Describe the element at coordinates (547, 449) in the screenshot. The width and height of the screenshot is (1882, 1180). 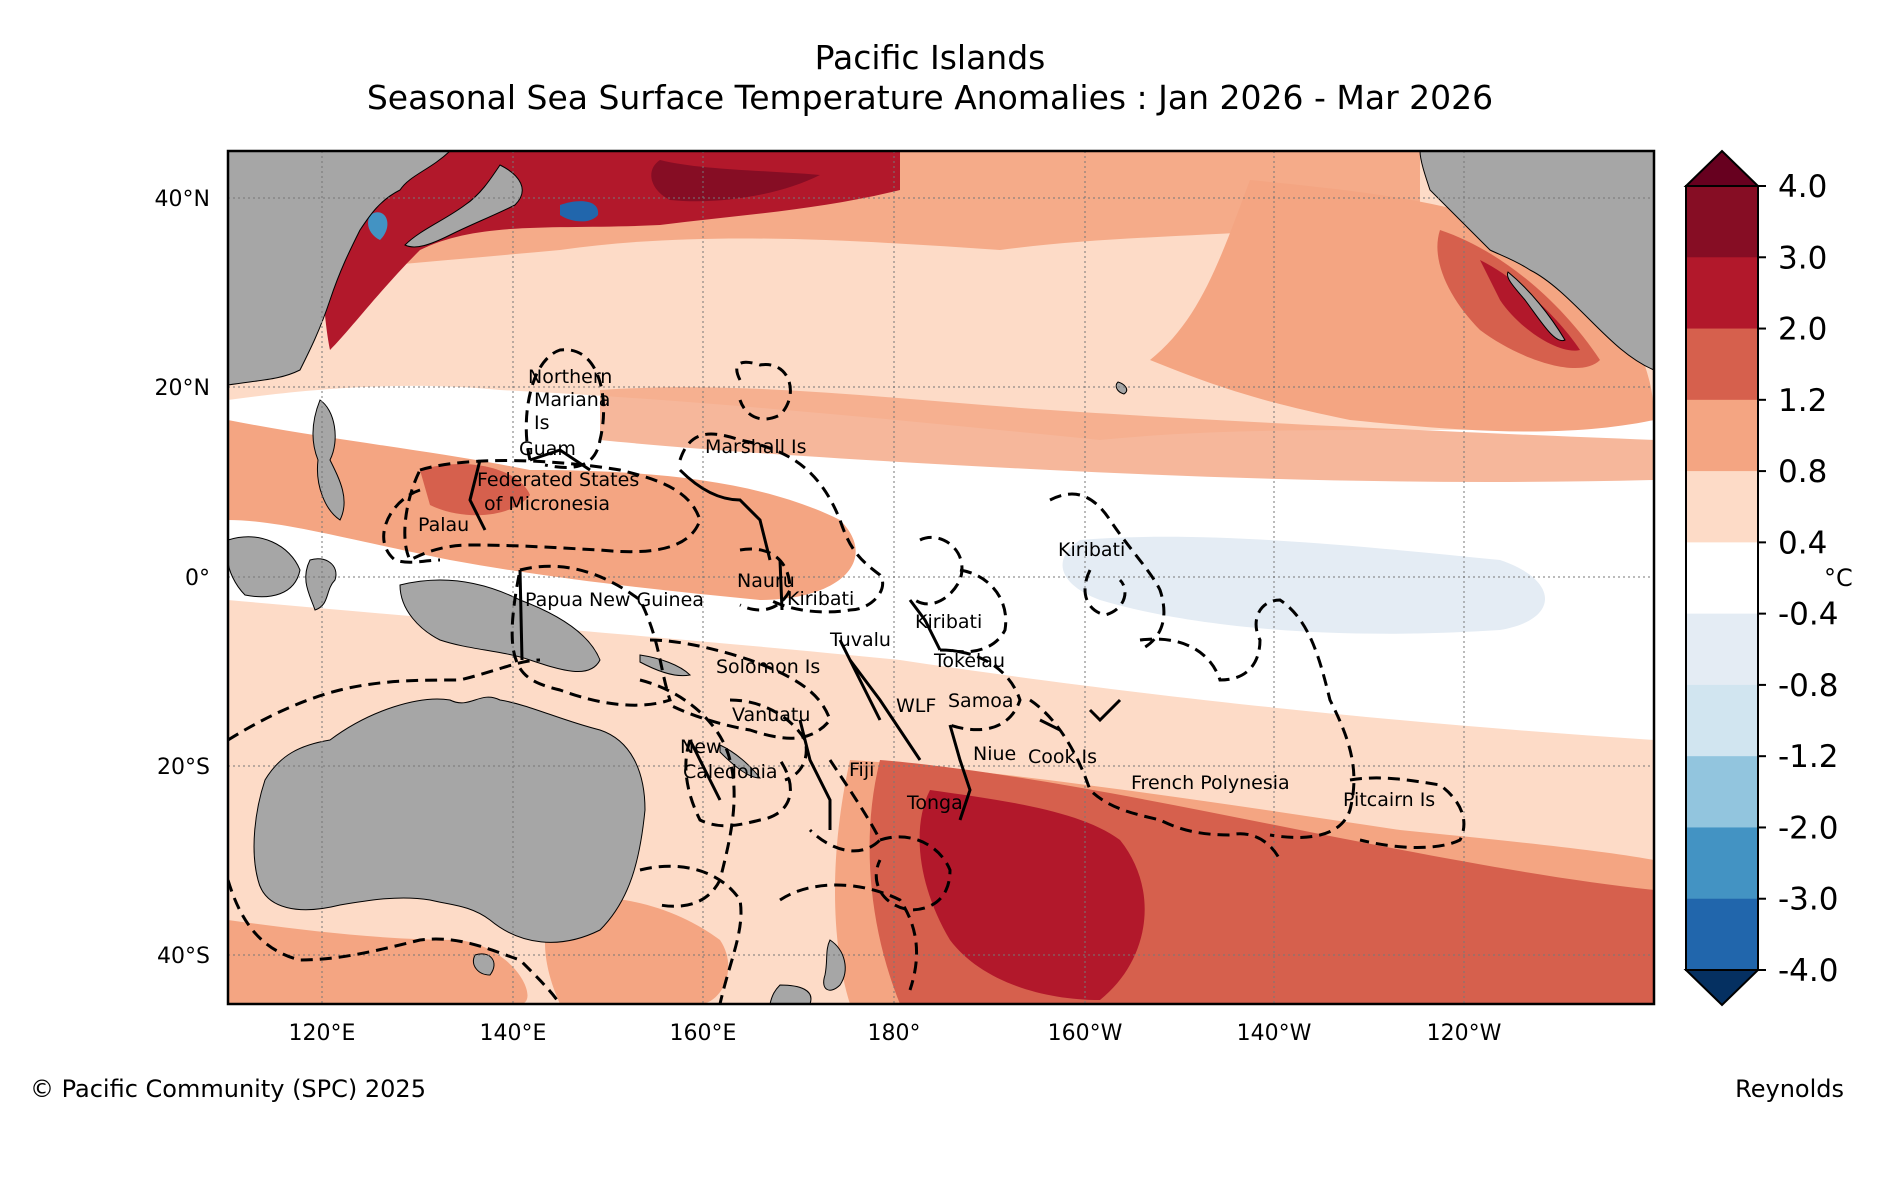
I see `region-label: Guam` at that location.